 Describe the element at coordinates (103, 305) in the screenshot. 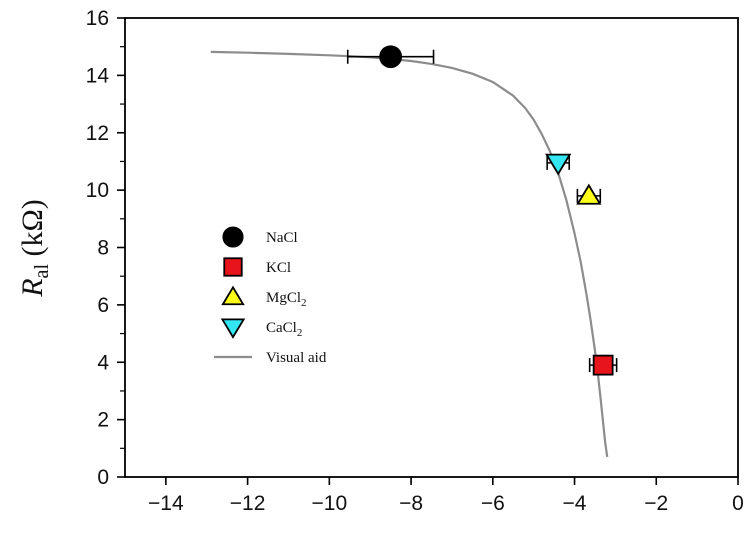

I see `y-tick-label: 6` at that location.